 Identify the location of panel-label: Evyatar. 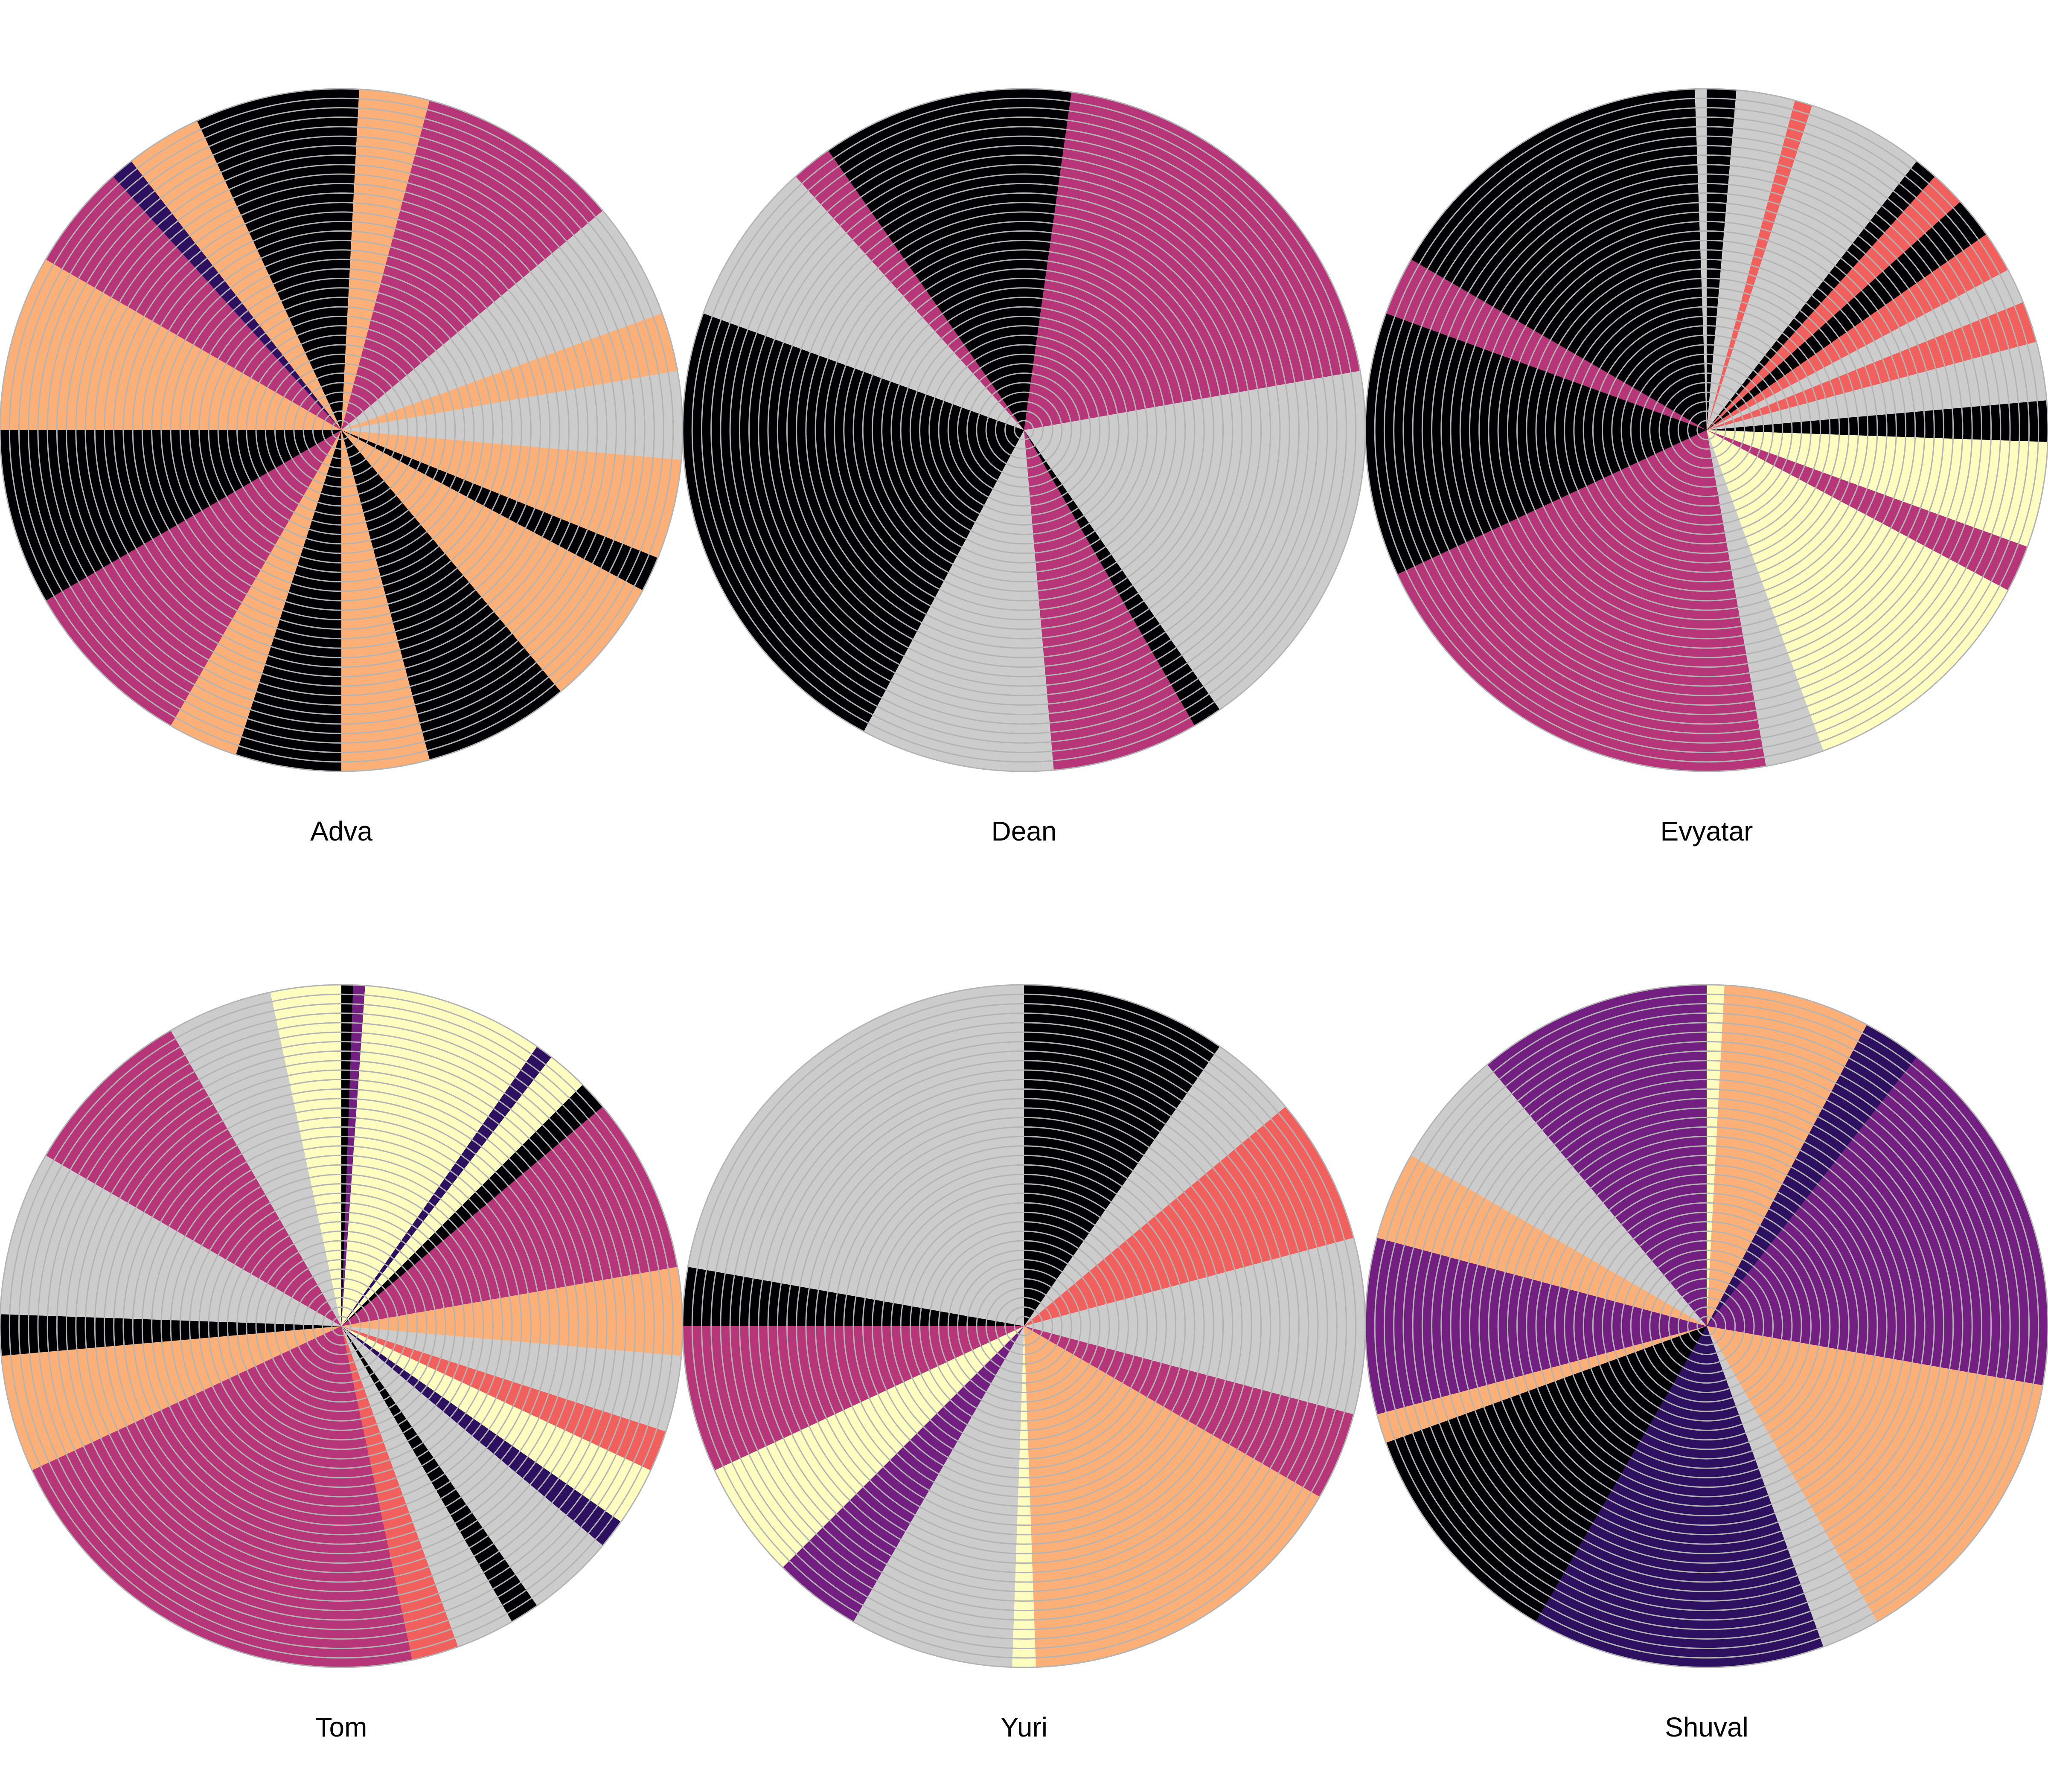
(1707, 831).